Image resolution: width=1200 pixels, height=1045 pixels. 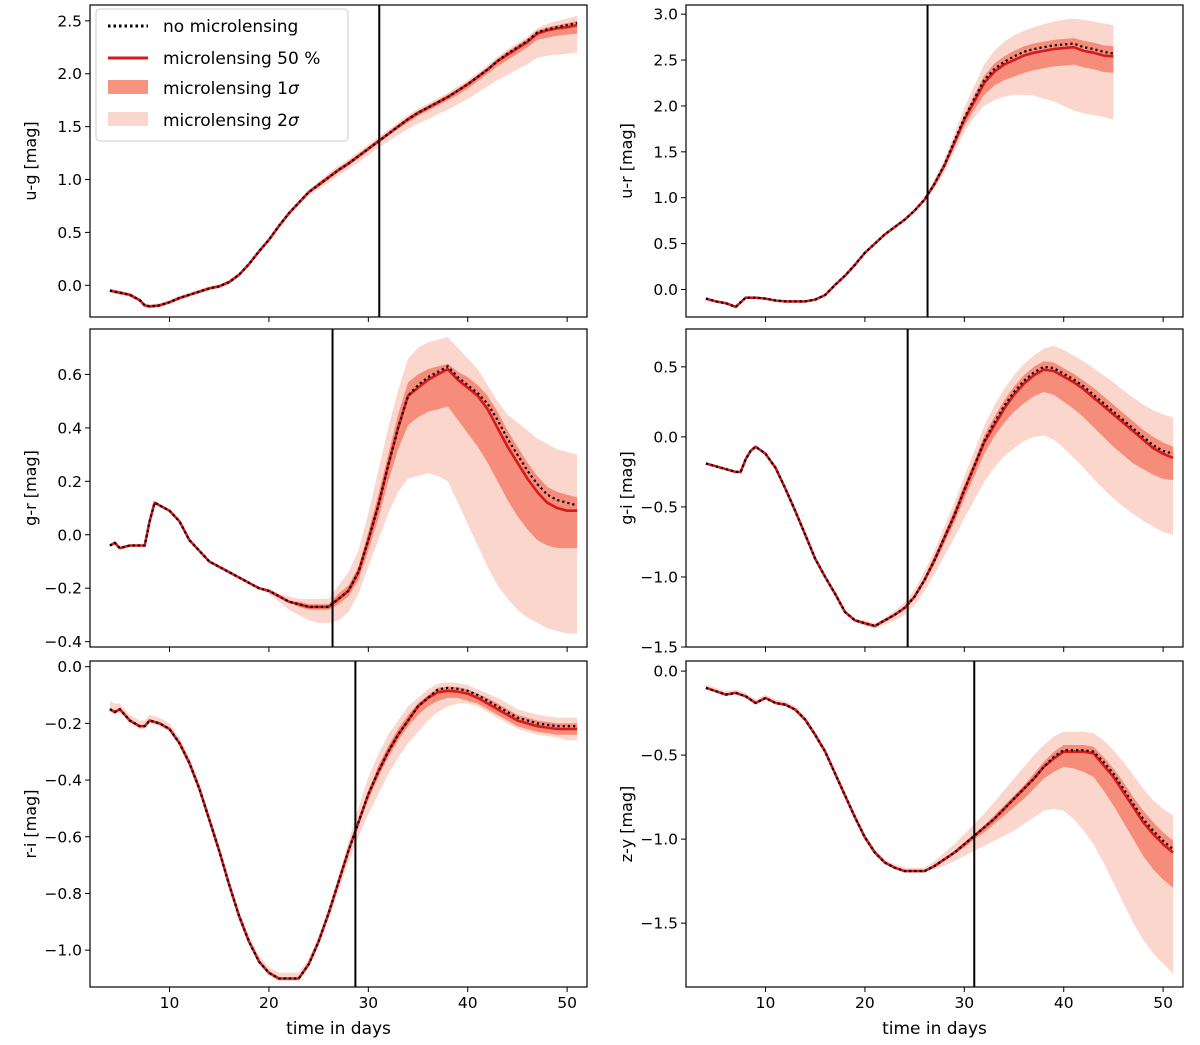 I want to click on legend-label-1sigma-text: microlensing 1, so click(x=225, y=89).